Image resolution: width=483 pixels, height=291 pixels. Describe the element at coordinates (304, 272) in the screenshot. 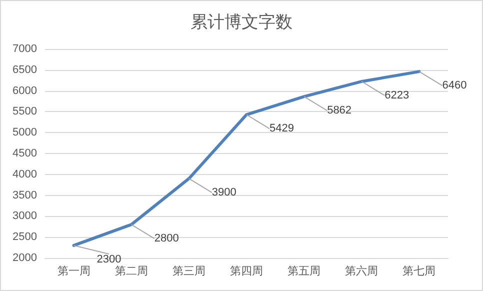

I see `x-tick-label: 第五周` at that location.